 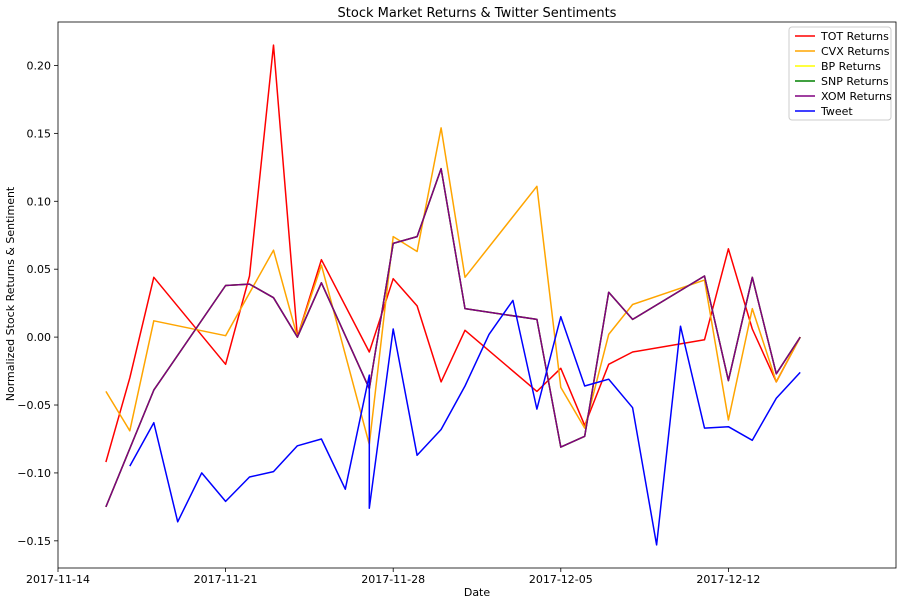 What do you see at coordinates (477, 592) in the screenshot?
I see `x-axis-label: Date` at bounding box center [477, 592].